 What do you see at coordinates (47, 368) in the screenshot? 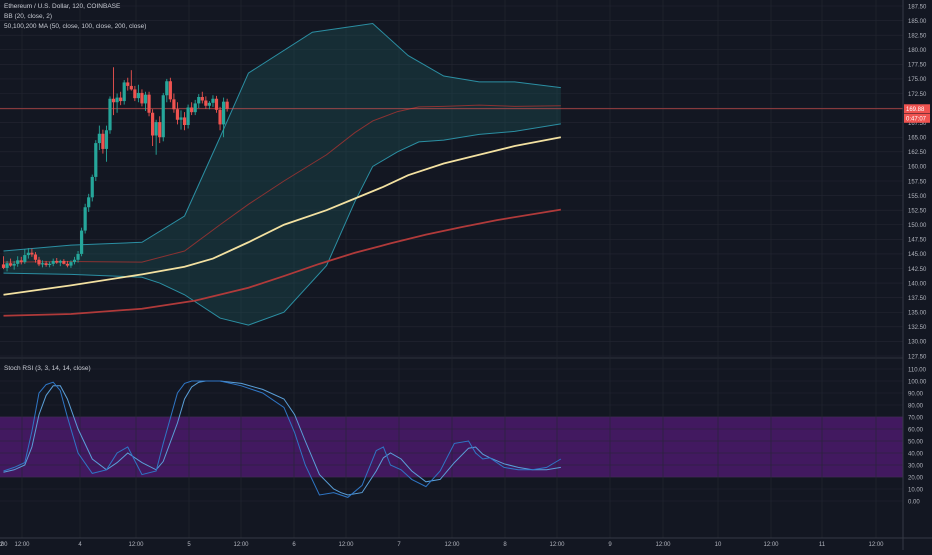
I see `stoch-rsi-legend: Stoch RSI (3, 3, 14, 14, close)` at bounding box center [47, 368].